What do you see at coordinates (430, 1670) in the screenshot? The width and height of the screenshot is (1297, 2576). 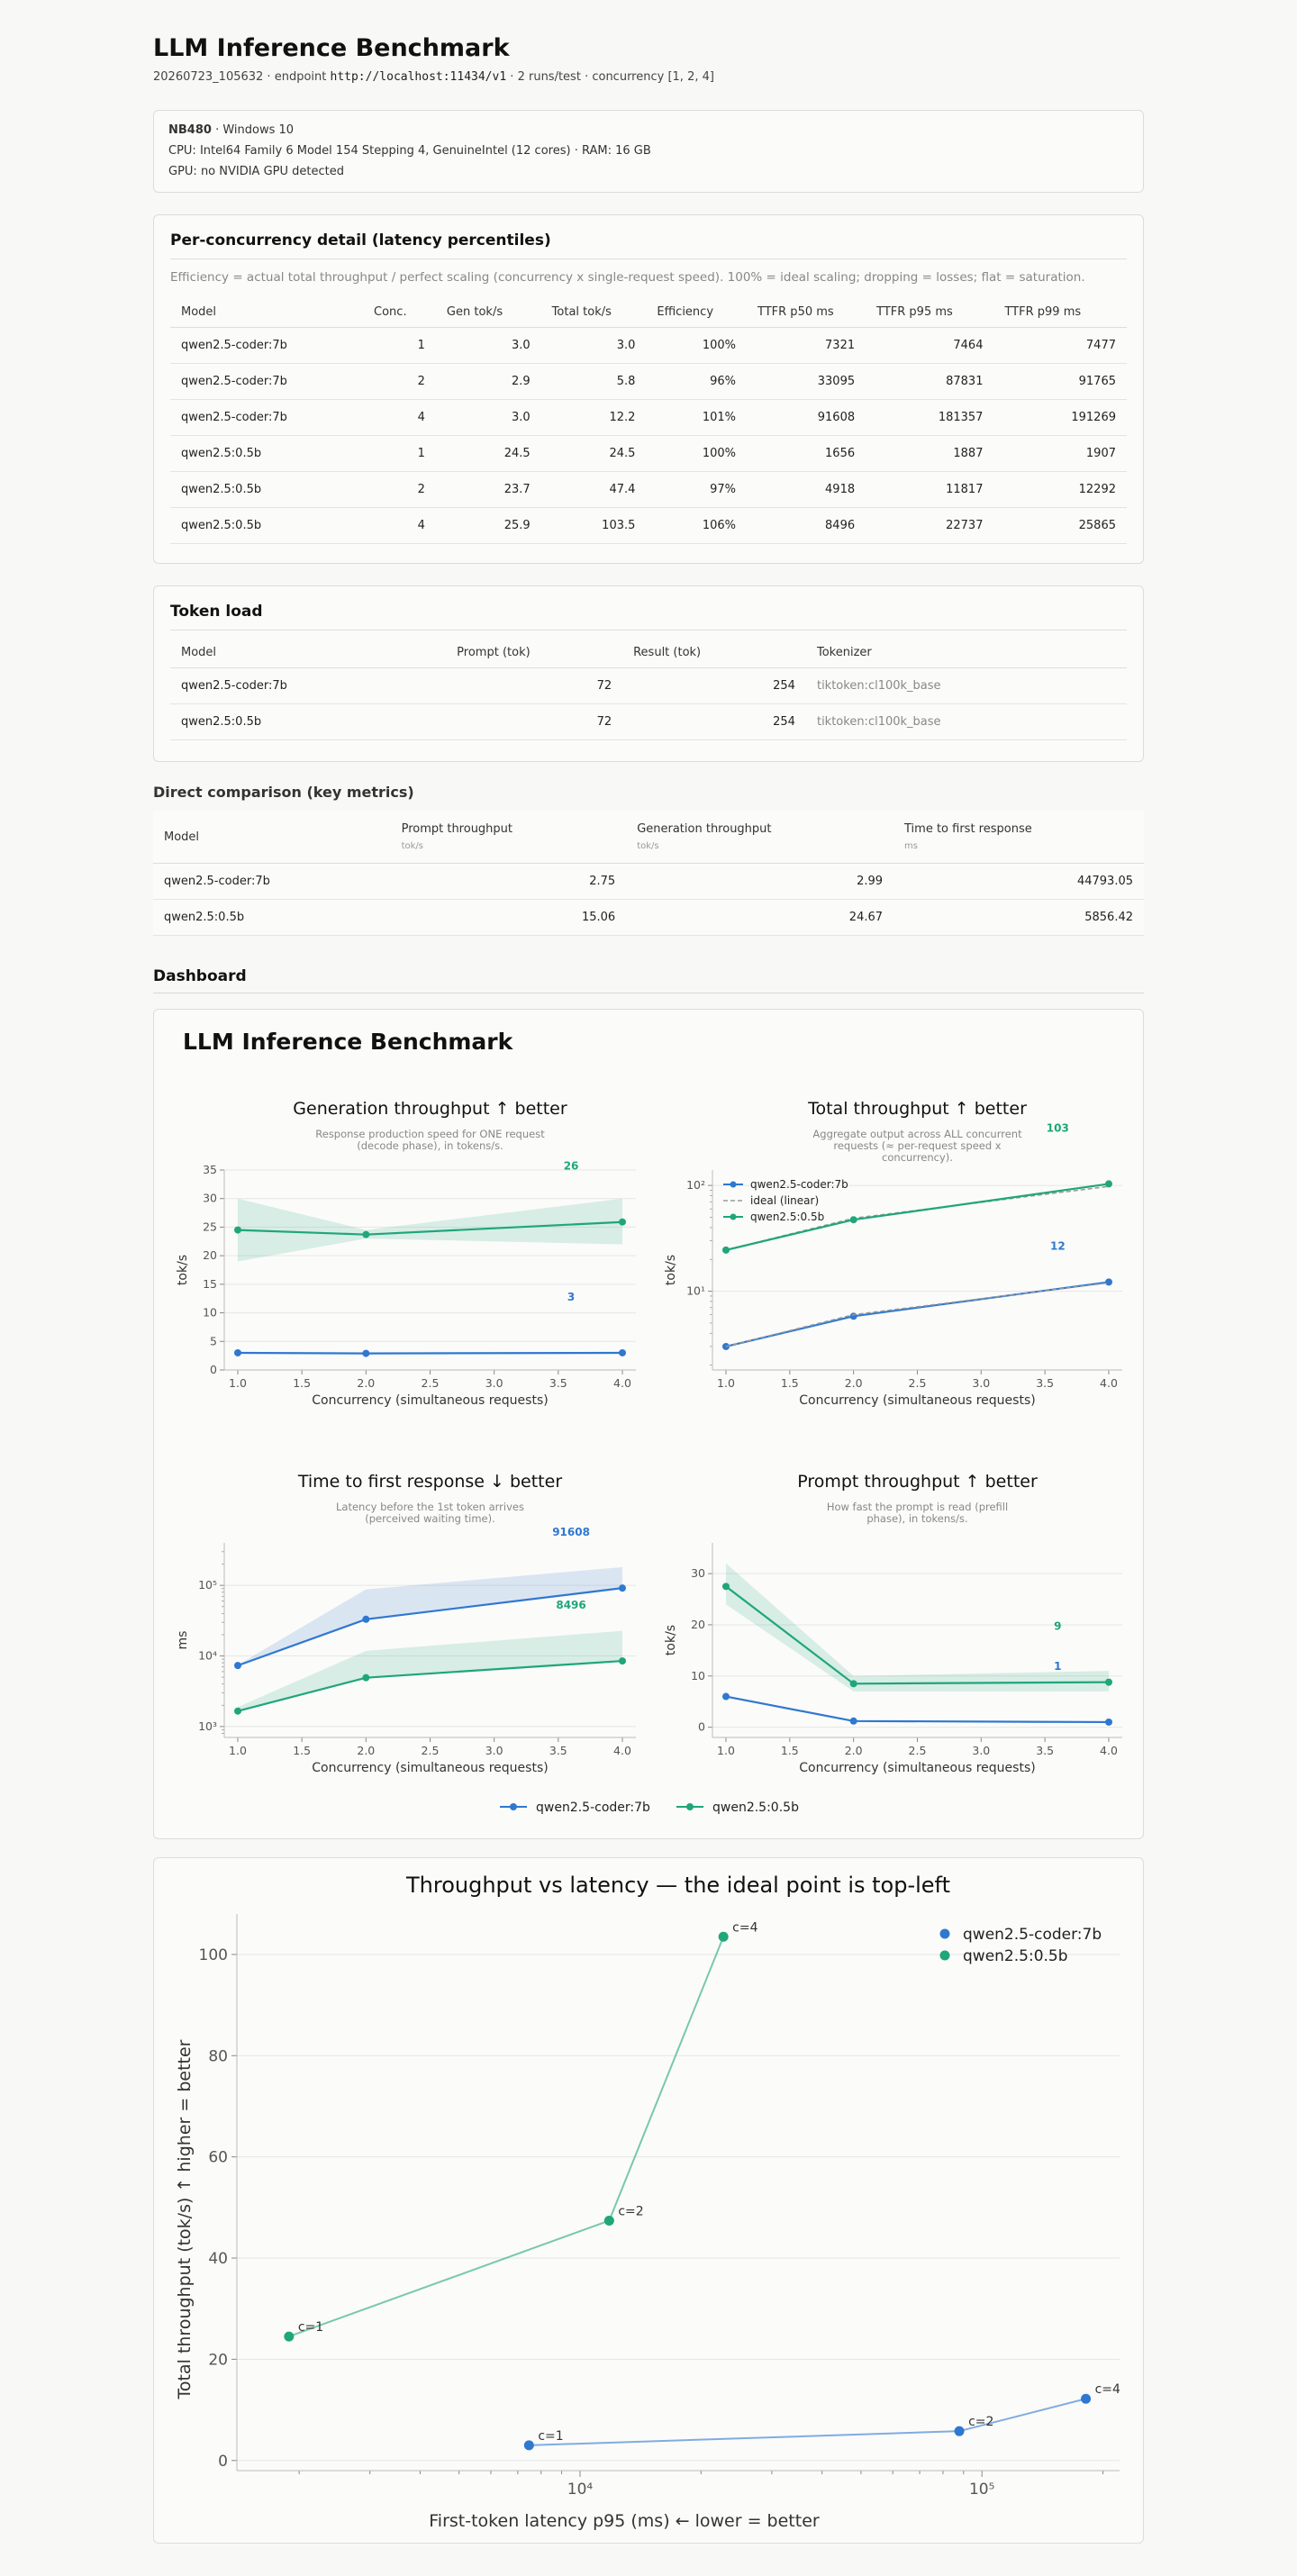 I see `series-band` at bounding box center [430, 1670].